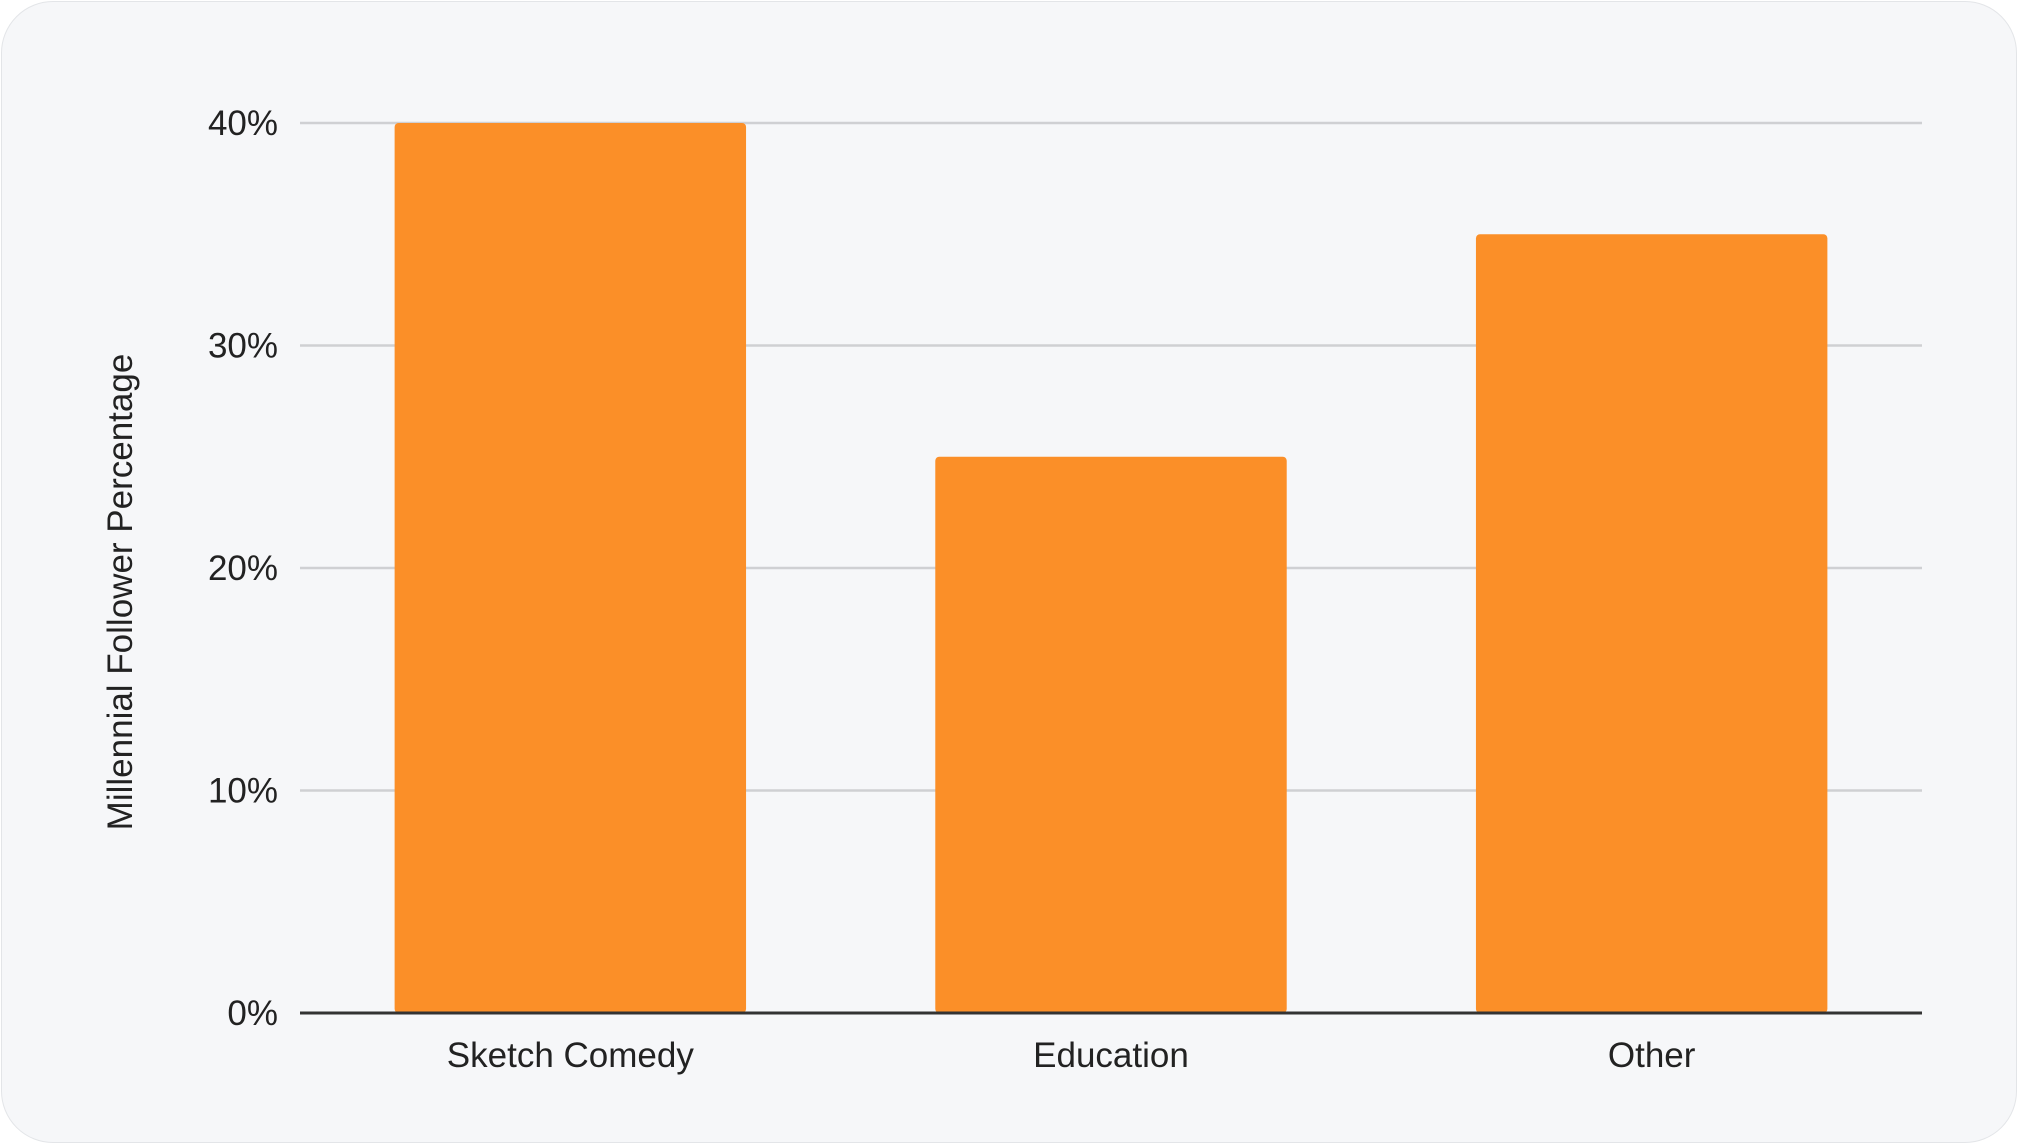 Image resolution: width=2020 pixels, height=1146 pixels. I want to click on y-tick-labels: 0% 10% 20% 30% 40%, so click(243, 568).